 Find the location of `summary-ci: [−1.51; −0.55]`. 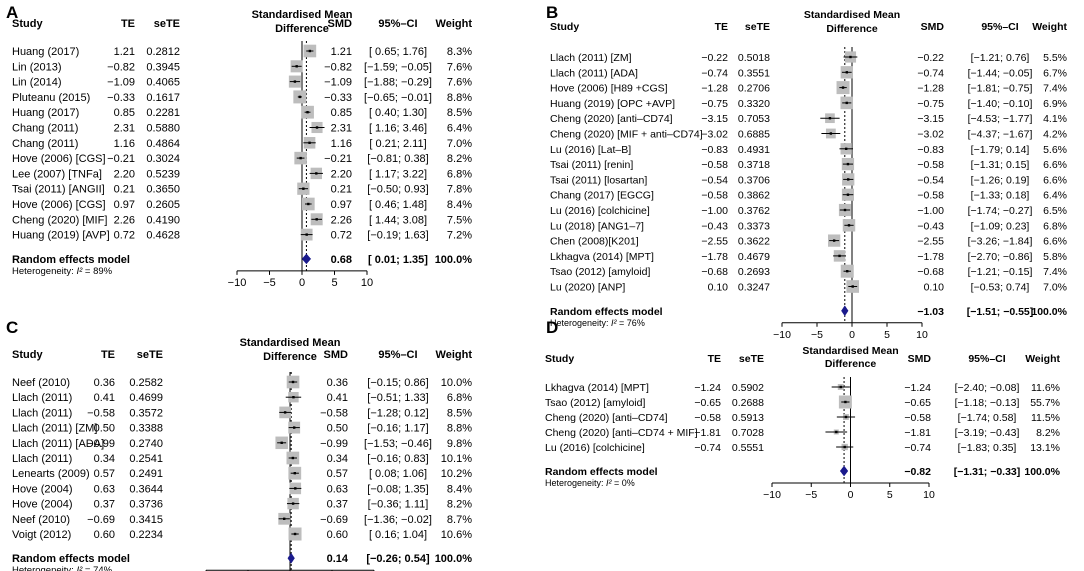

summary-ci: [−1.51; −0.55] is located at coordinates (1000, 312).